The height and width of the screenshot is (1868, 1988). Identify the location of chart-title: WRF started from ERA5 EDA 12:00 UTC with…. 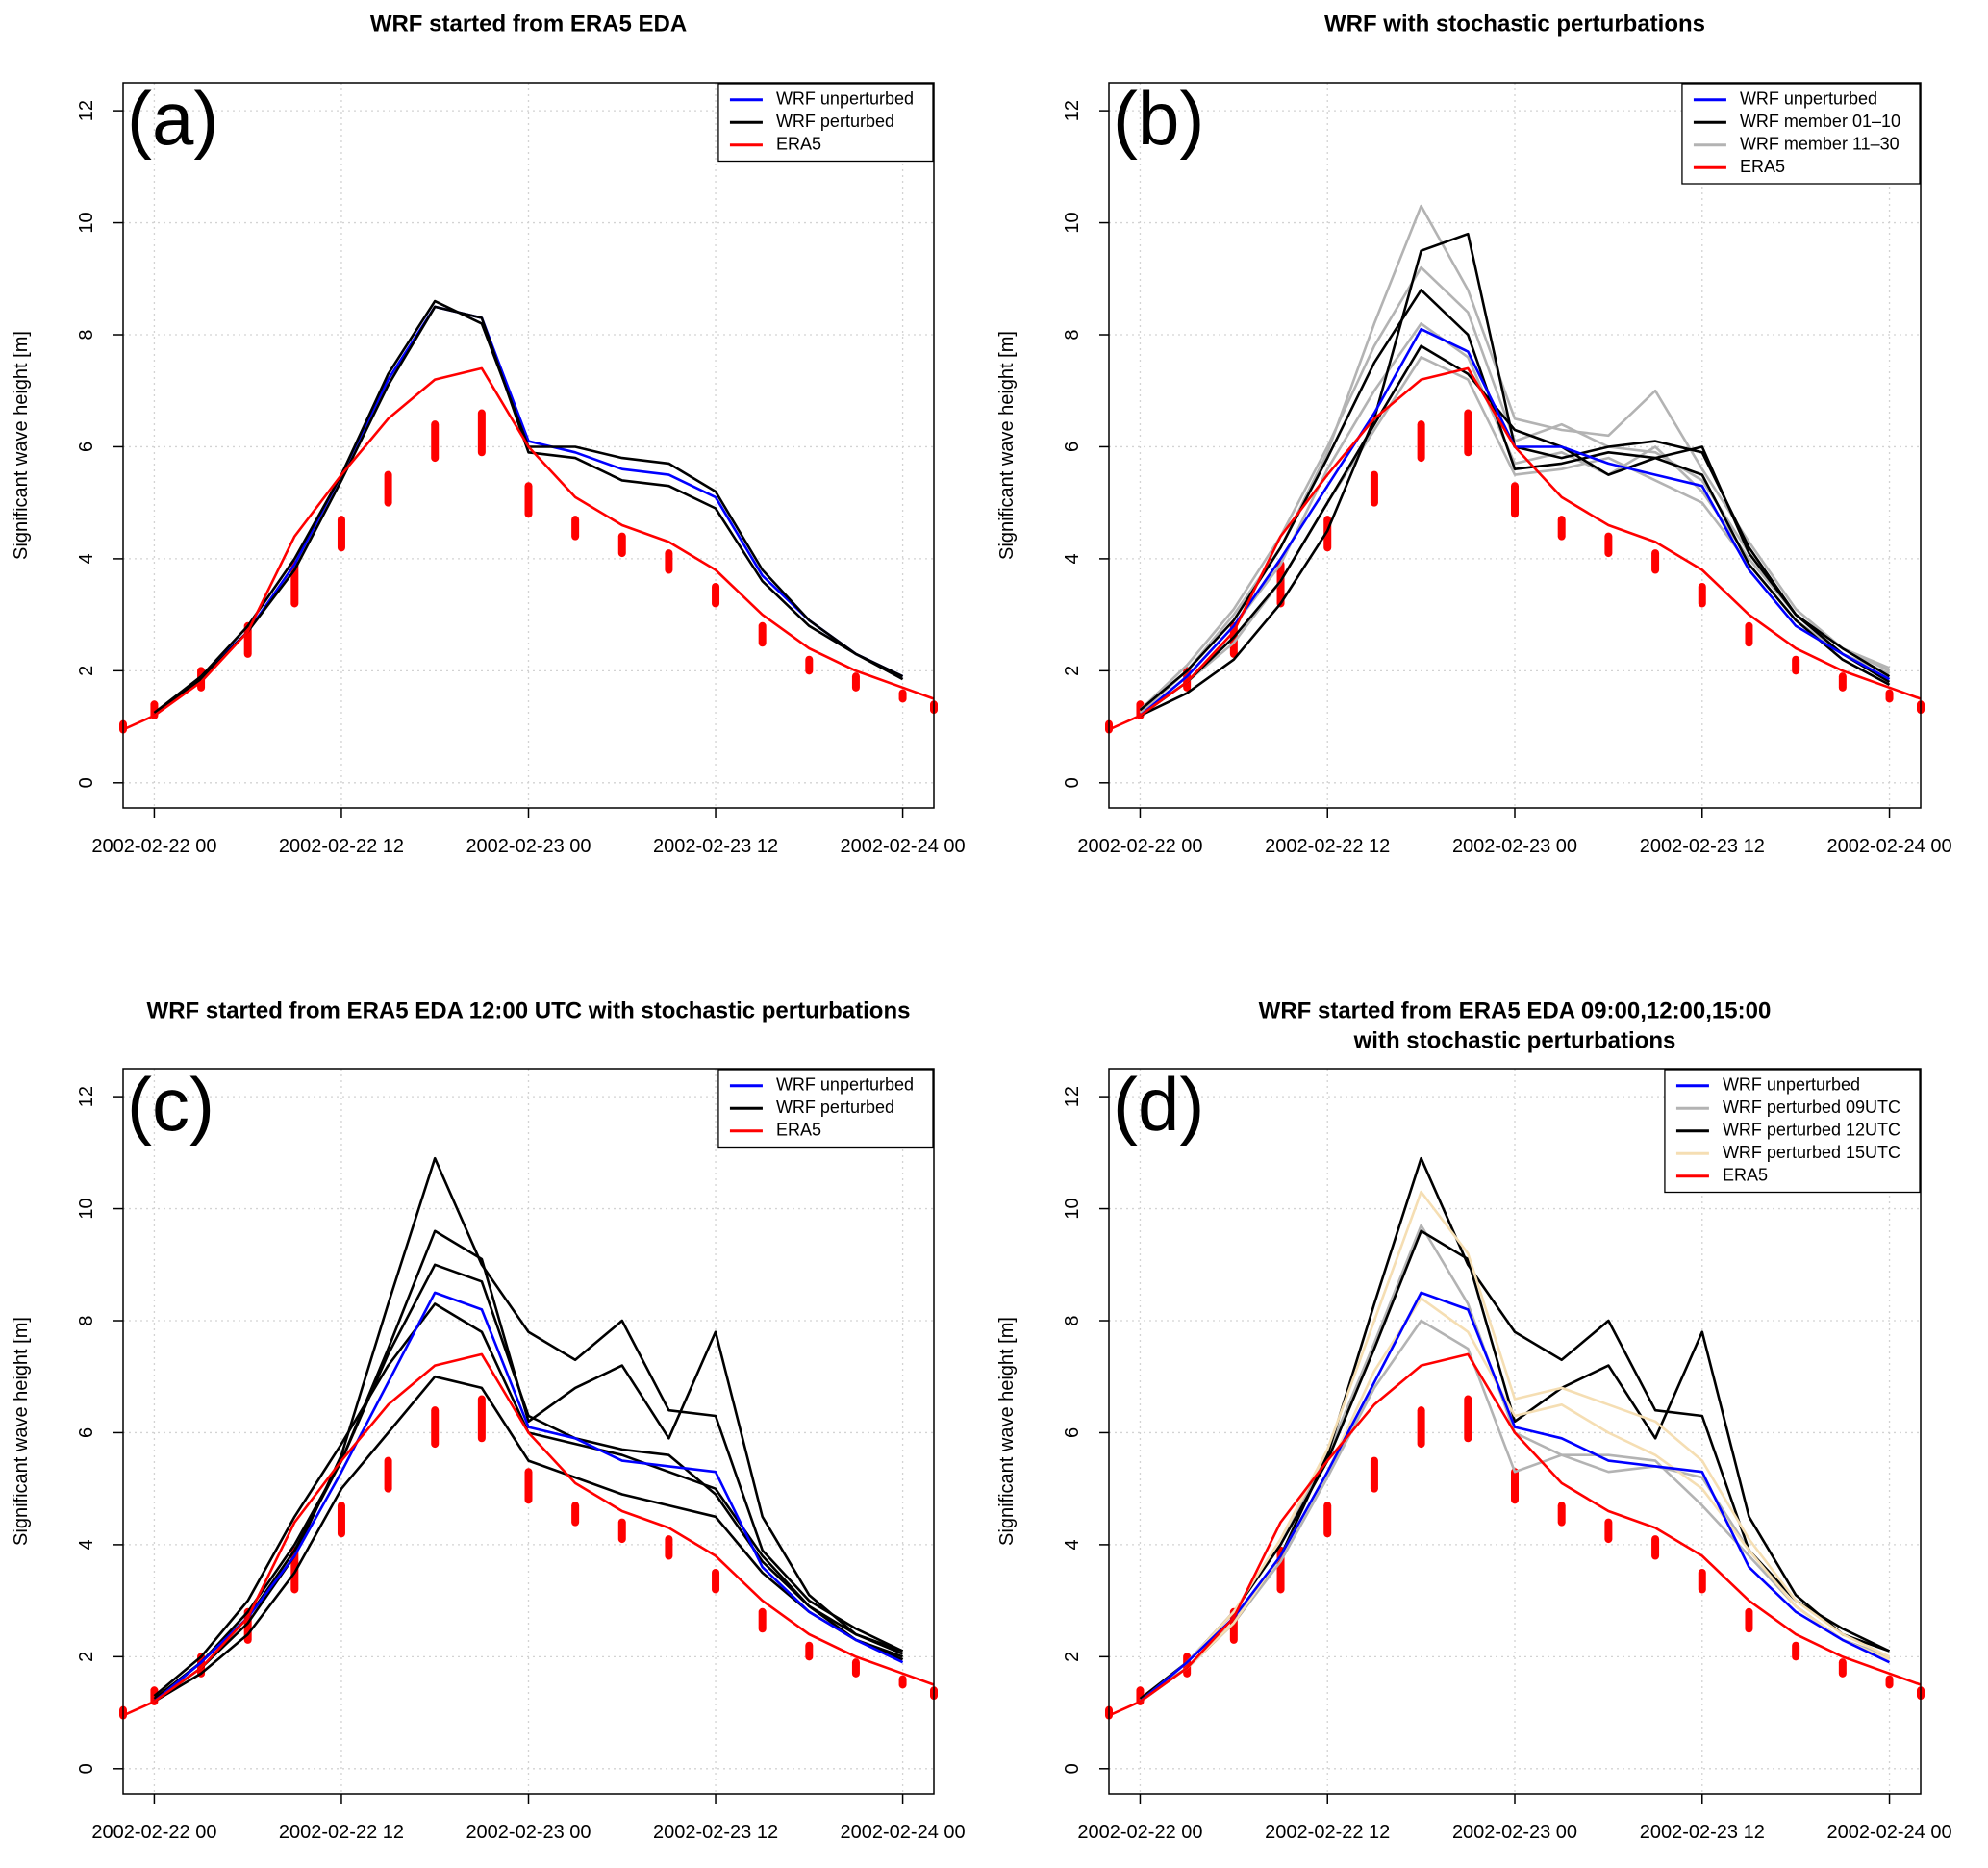
(529, 1010).